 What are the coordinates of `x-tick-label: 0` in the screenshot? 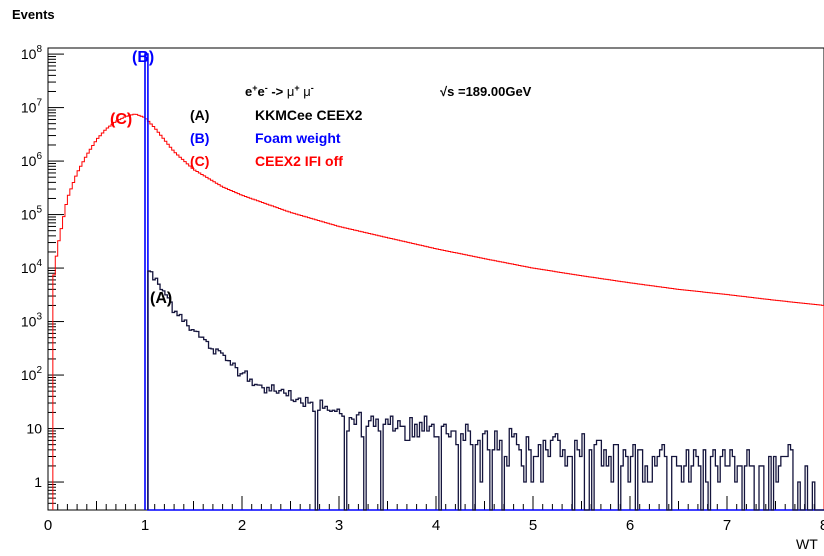 It's located at (48, 525).